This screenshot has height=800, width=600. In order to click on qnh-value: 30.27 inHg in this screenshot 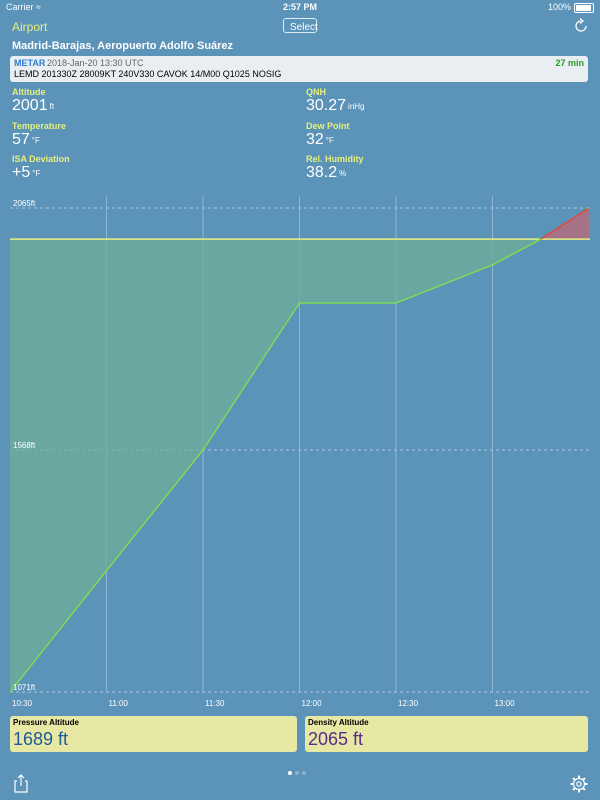, I will do `click(335, 105)`.